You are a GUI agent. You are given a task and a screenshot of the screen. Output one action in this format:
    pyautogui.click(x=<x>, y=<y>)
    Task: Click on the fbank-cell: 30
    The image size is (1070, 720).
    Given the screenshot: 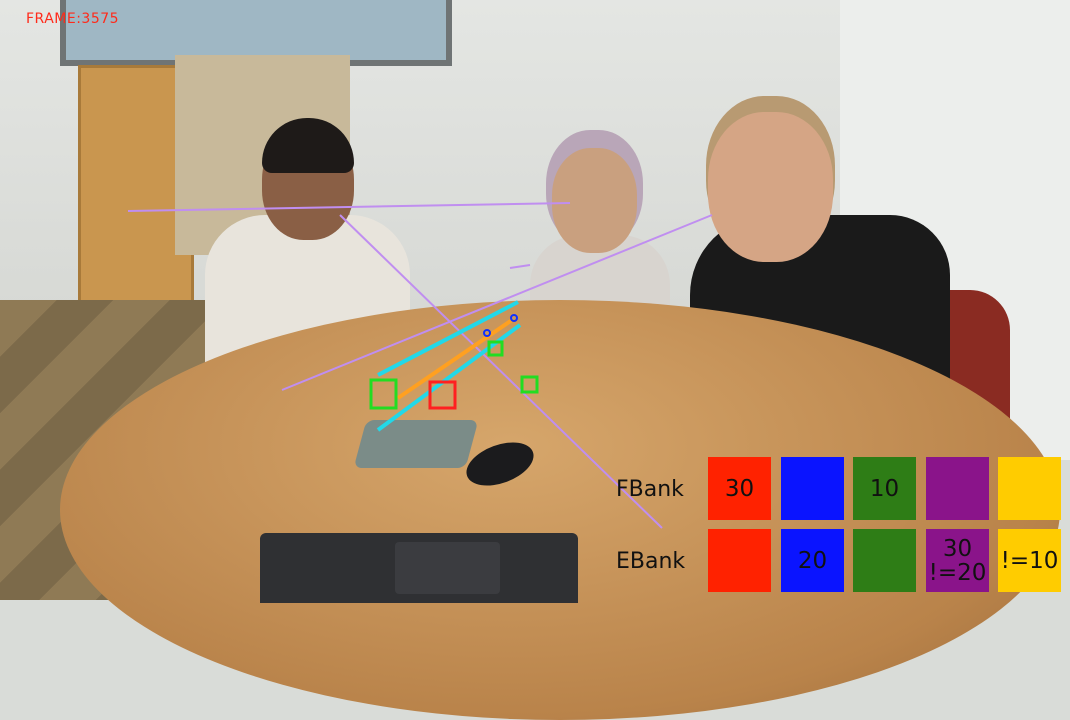 What is the action you would take?
    pyautogui.click(x=739, y=488)
    